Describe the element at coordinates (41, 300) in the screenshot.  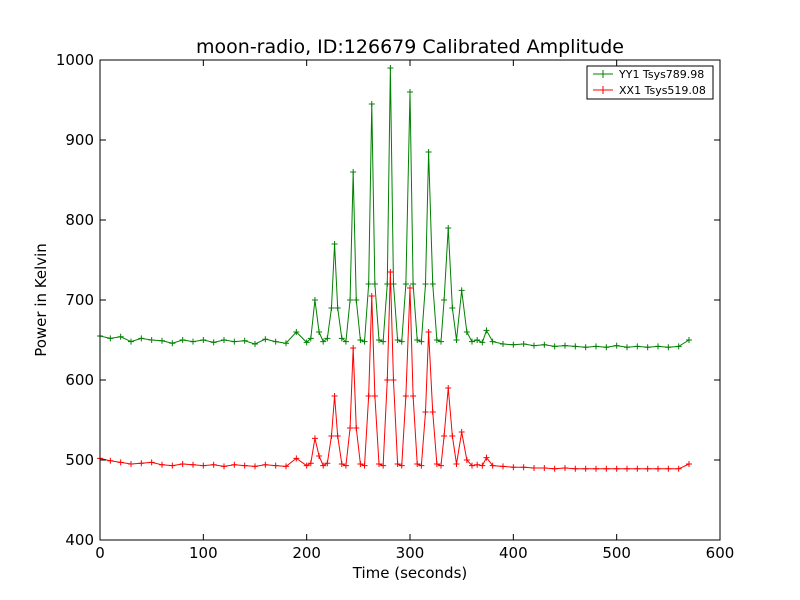
I see `y-axis-label: Power in Kelvin` at that location.